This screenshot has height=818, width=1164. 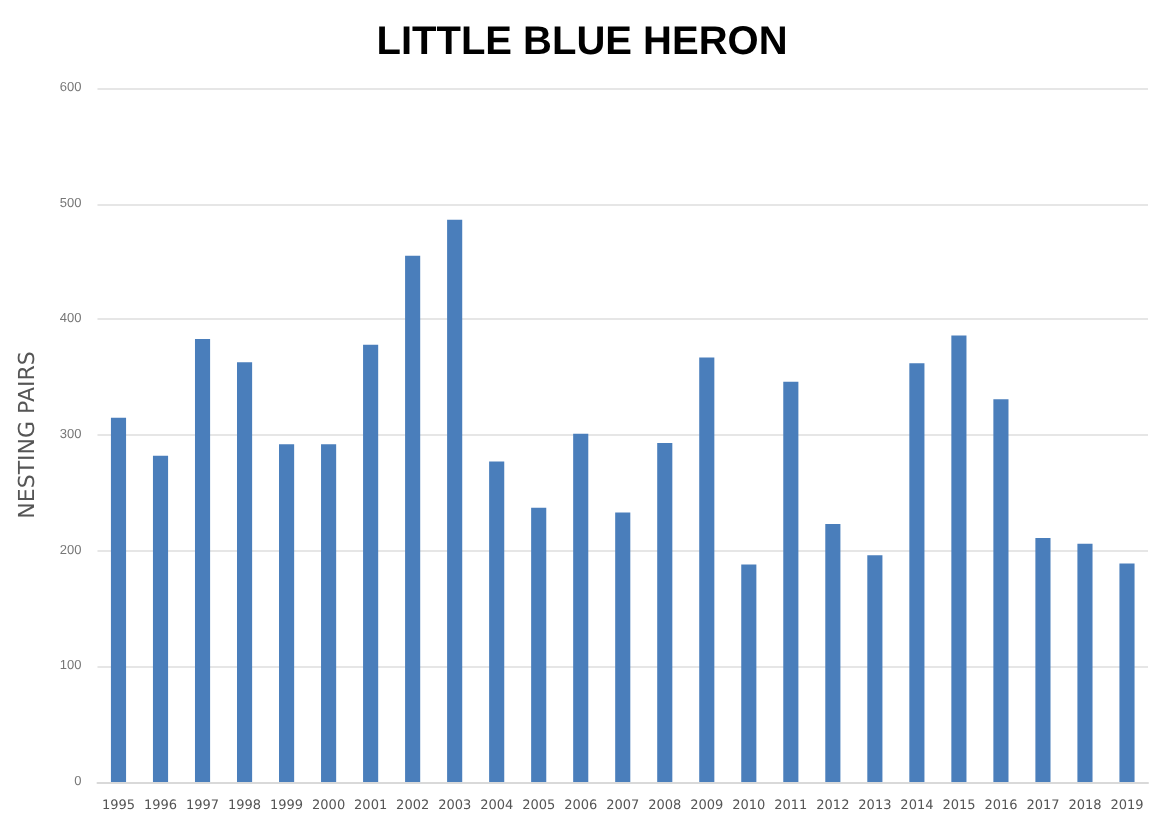 I want to click on y-axis-title: NESTING PAIRS, so click(x=27, y=435).